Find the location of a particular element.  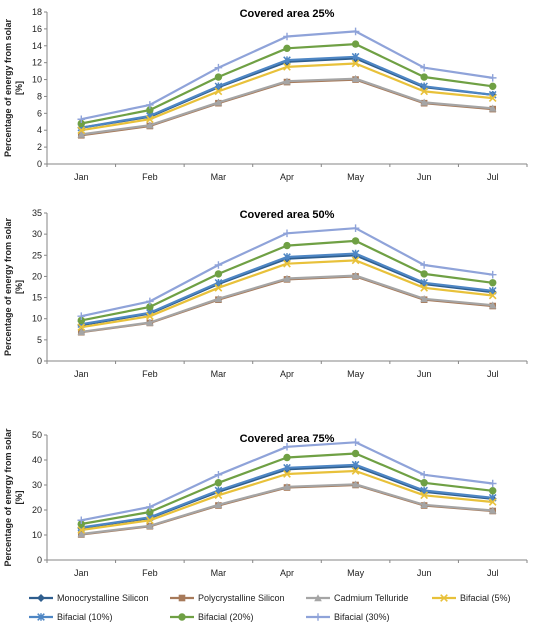

legend-item: Polycrystalline Silicon is located at coordinates (227, 598).